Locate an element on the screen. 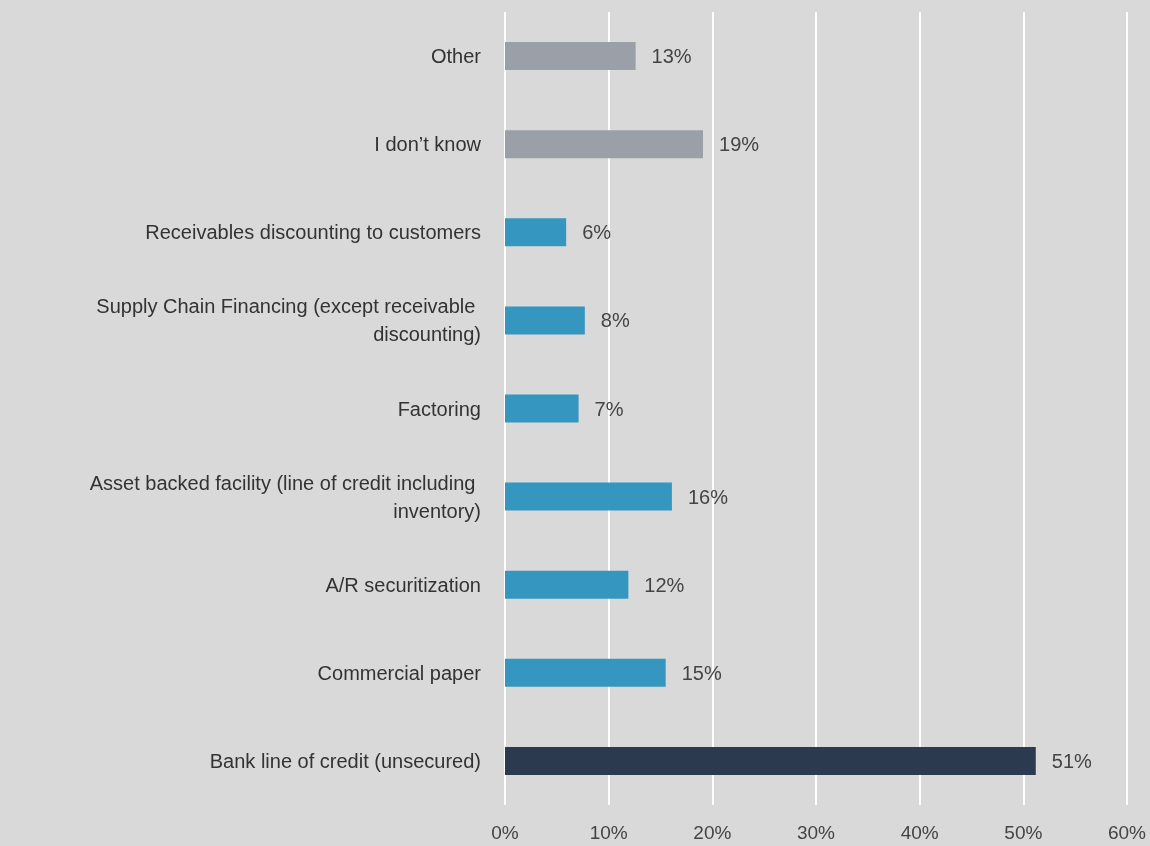  x-tick-label: 0% is located at coordinates (505, 832).